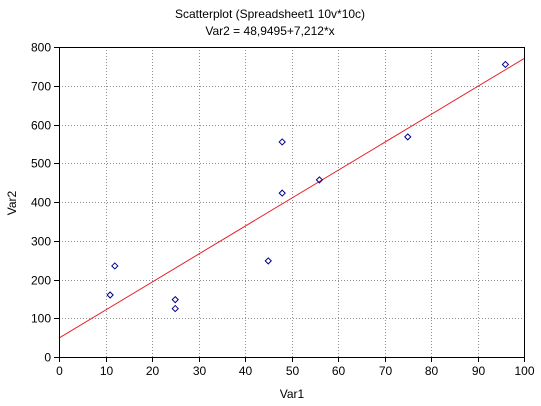 This screenshot has height=406, width=541. Describe the element at coordinates (432, 371) in the screenshot. I see `x-tick-label: 80` at that location.